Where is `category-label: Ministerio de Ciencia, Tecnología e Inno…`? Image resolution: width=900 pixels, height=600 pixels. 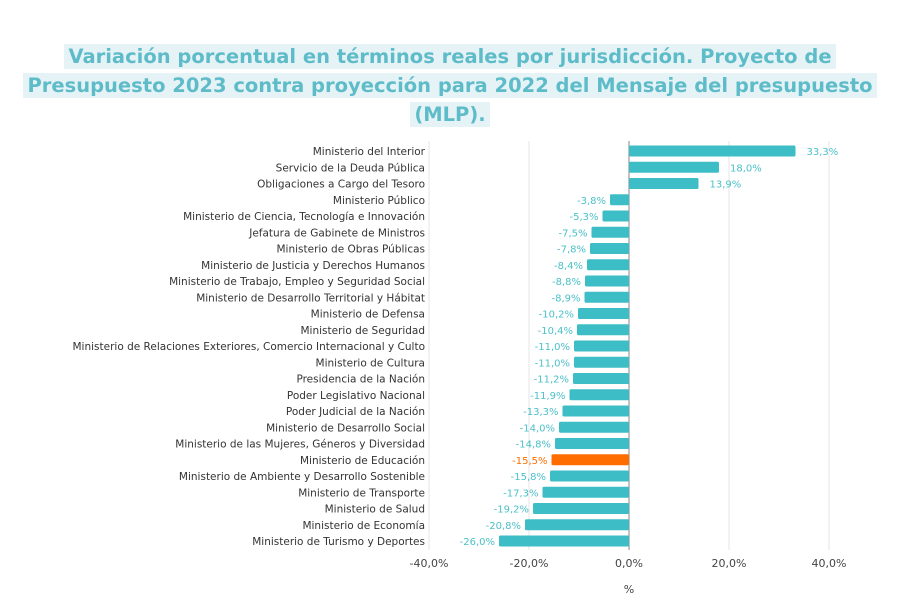 category-label: Ministerio de Ciencia, Tecnología e Inno… is located at coordinates (304, 217).